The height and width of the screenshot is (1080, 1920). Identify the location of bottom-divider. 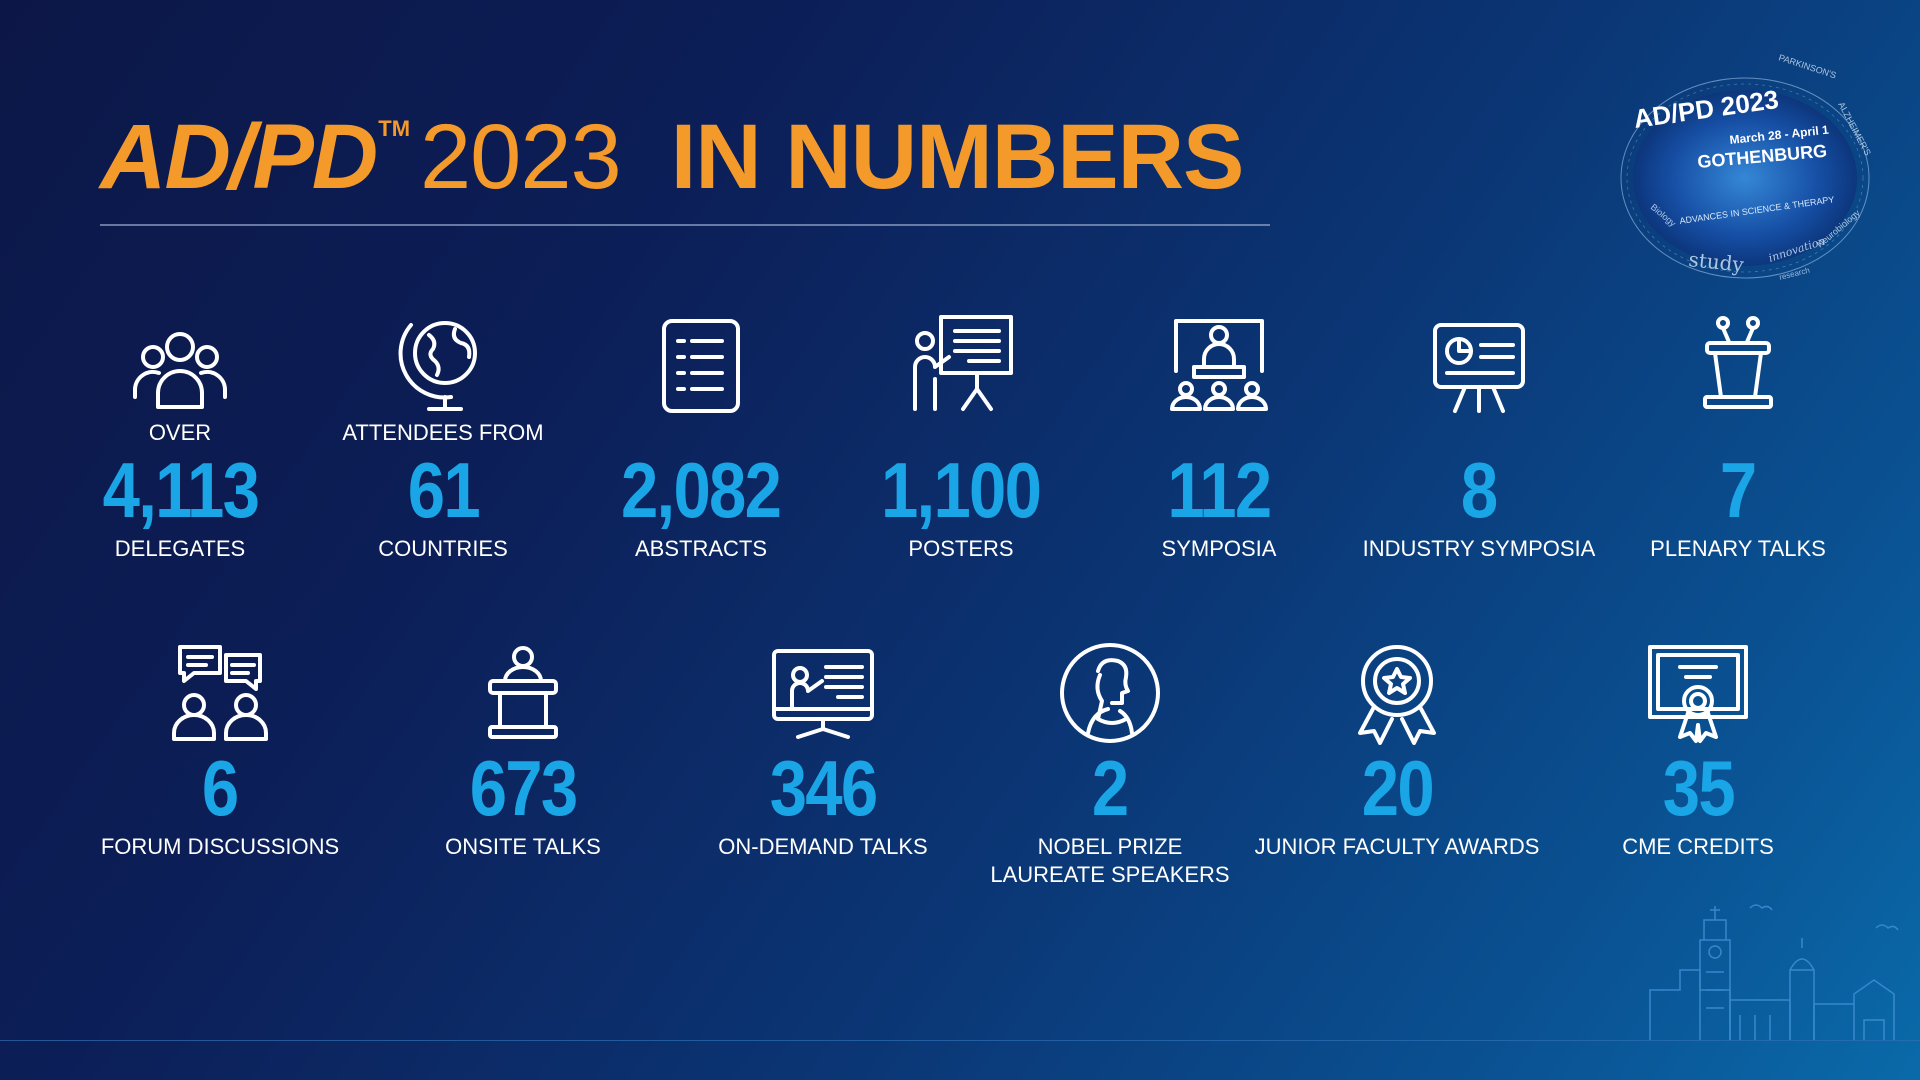
(960, 1040).